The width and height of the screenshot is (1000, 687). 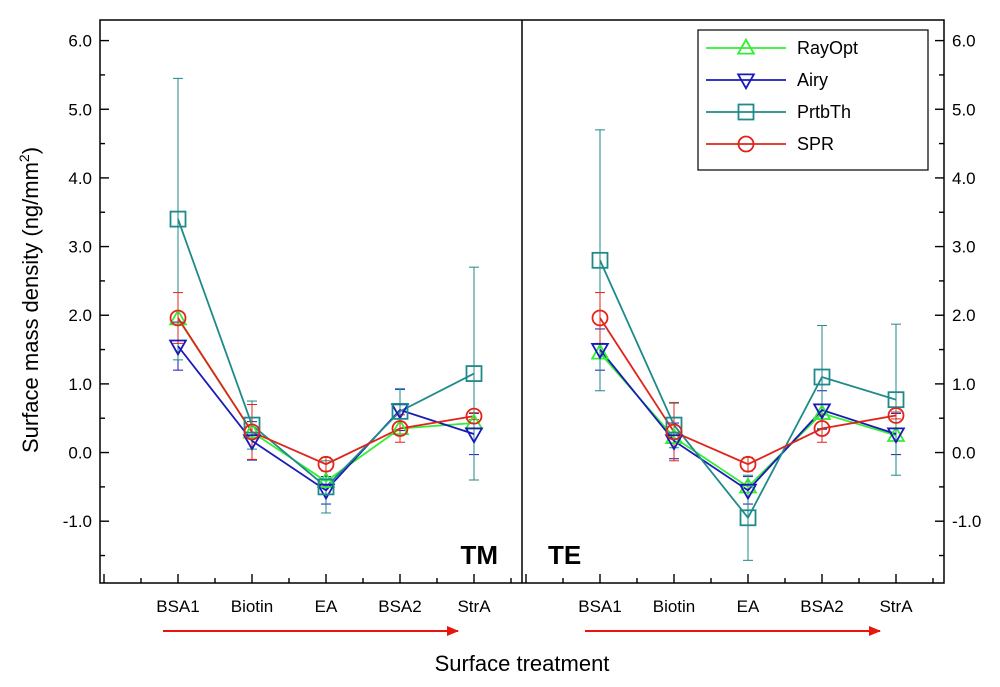 I want to click on y-axis-title-sup: 2, so click(x=24, y=158).